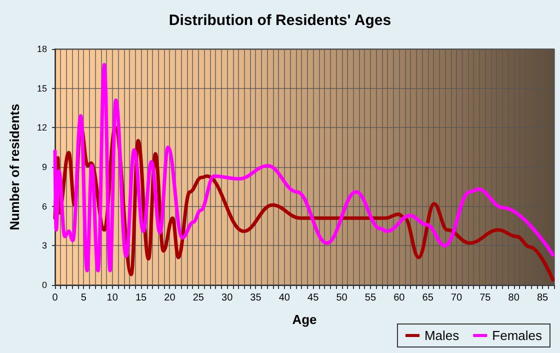 Image resolution: width=560 pixels, height=353 pixels. What do you see at coordinates (314, 298) in the screenshot?
I see `x-tick-label: 45` at bounding box center [314, 298].